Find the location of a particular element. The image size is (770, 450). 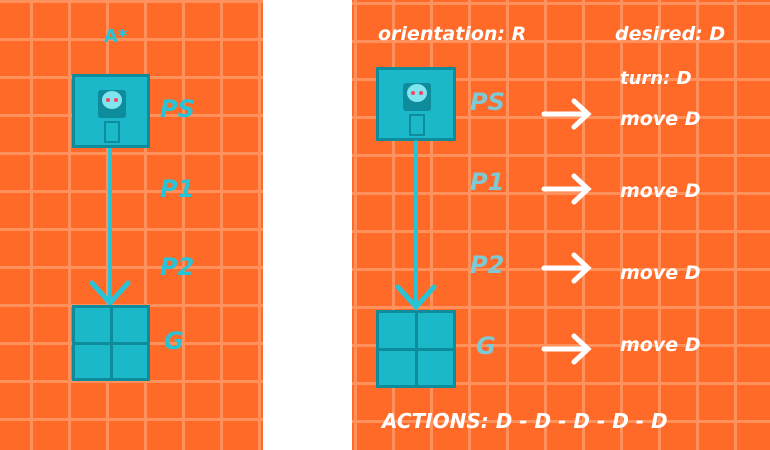

step-turn-label: turn: D is located at coordinates (656, 78).